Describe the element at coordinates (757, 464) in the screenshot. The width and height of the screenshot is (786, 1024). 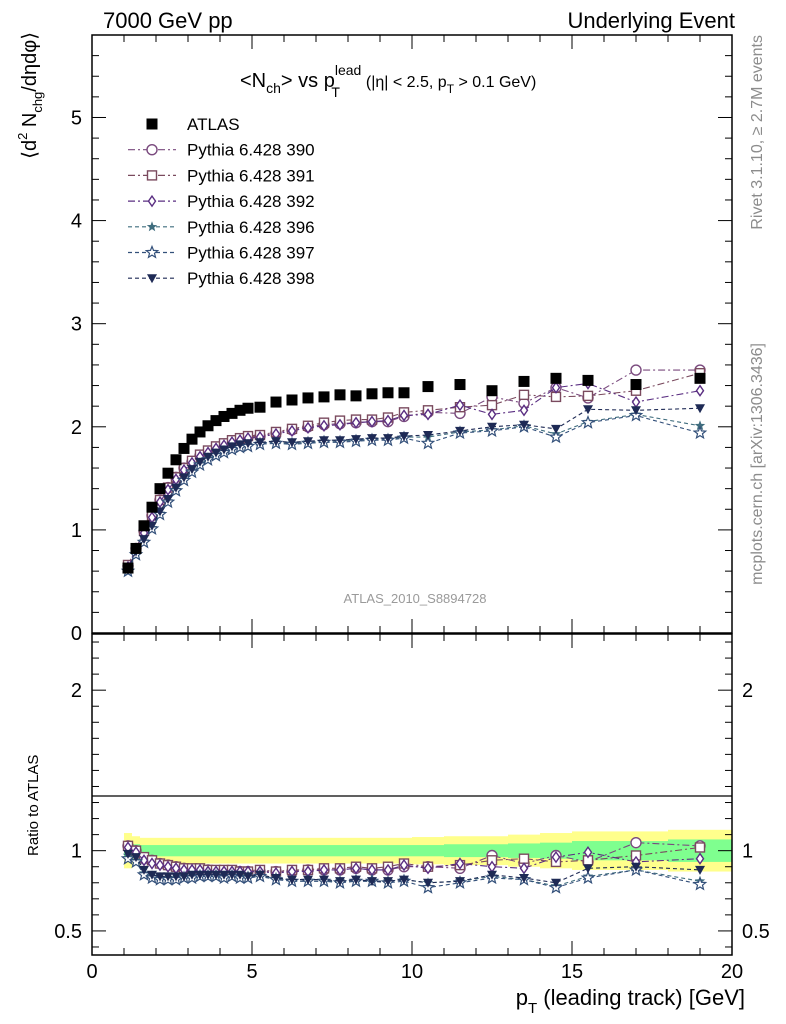
I see `mcplots-text: mcplots.cern.ch [arXiv:1306.3436]` at that location.